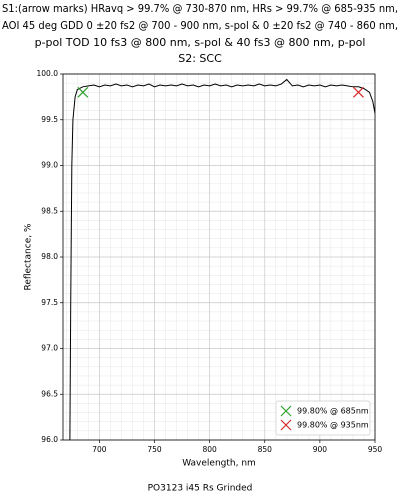 The height and width of the screenshot is (500, 401). I want to click on x-tick-label: 950, so click(375, 449).